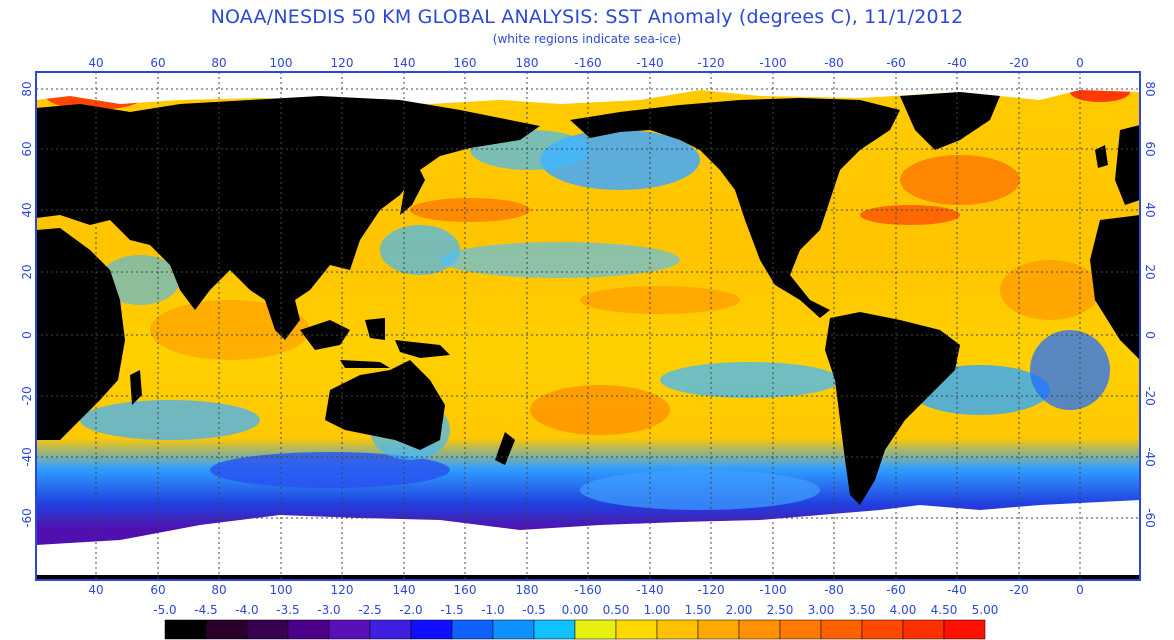  What do you see at coordinates (780, 610) in the screenshot?
I see `legend-value-label: 2.50` at bounding box center [780, 610].